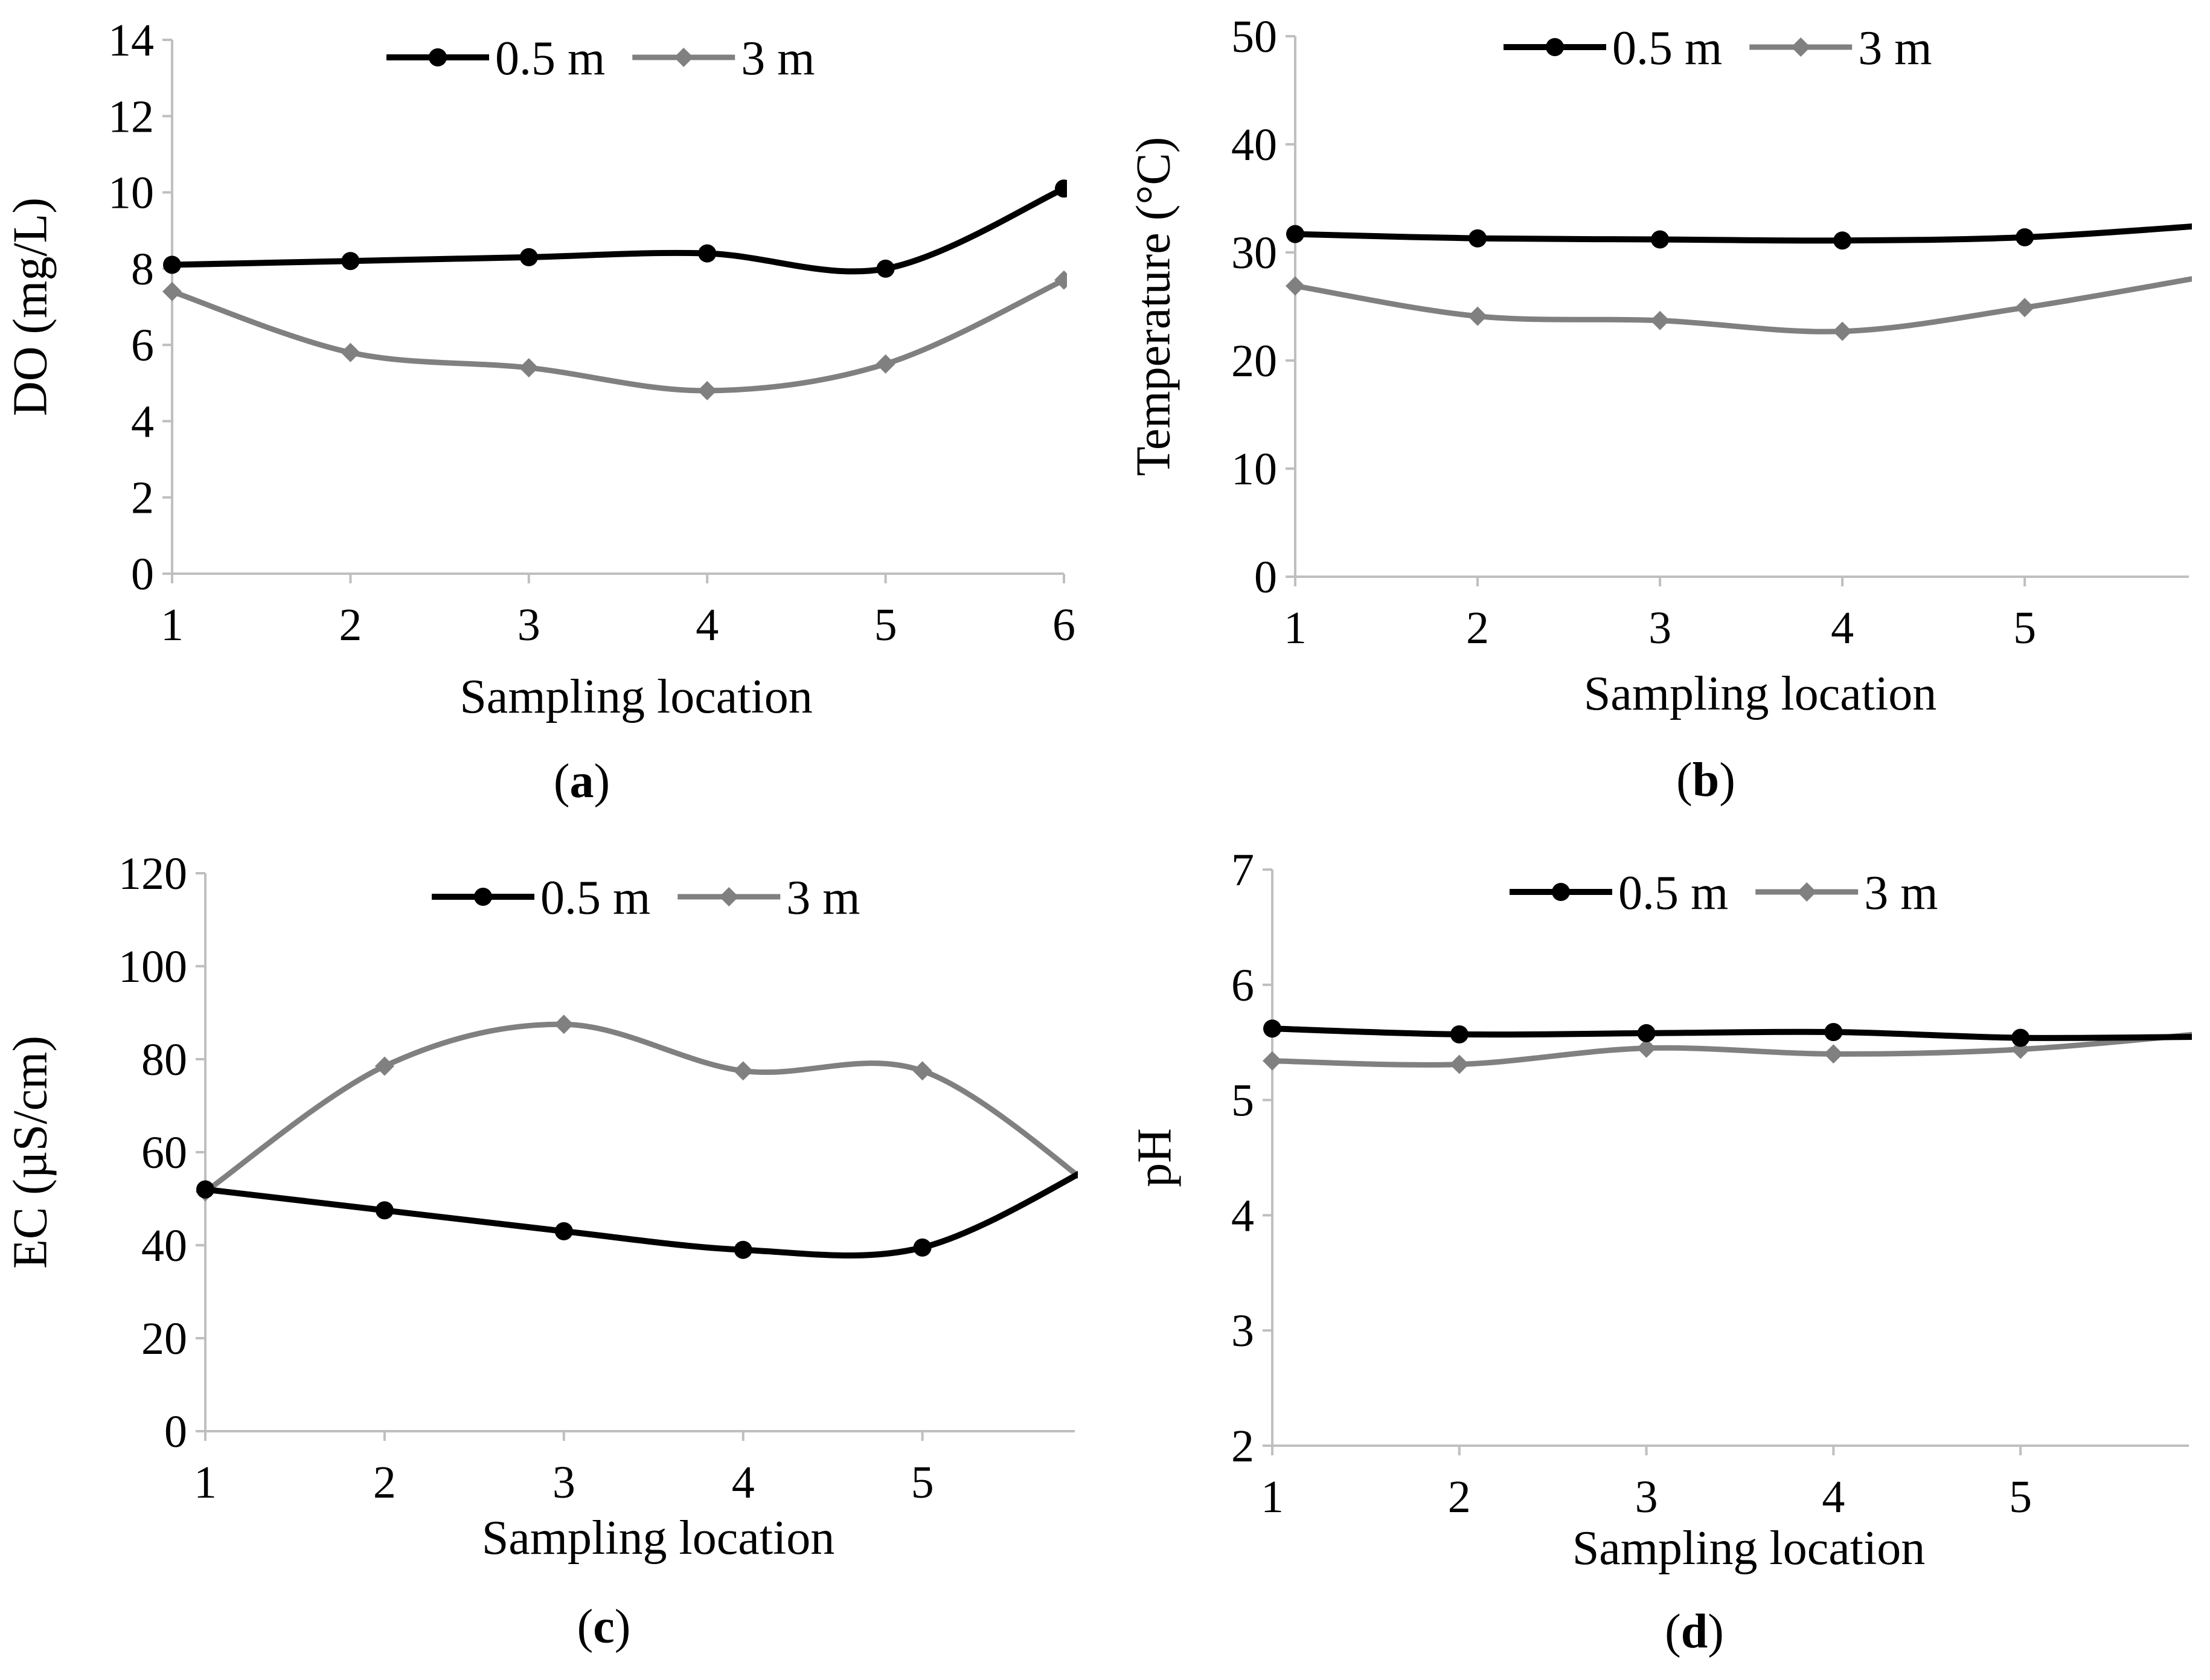 This screenshot has height=1680, width=2210. Describe the element at coordinates (152, 966) in the screenshot. I see `y-tick-label: 100` at that location.